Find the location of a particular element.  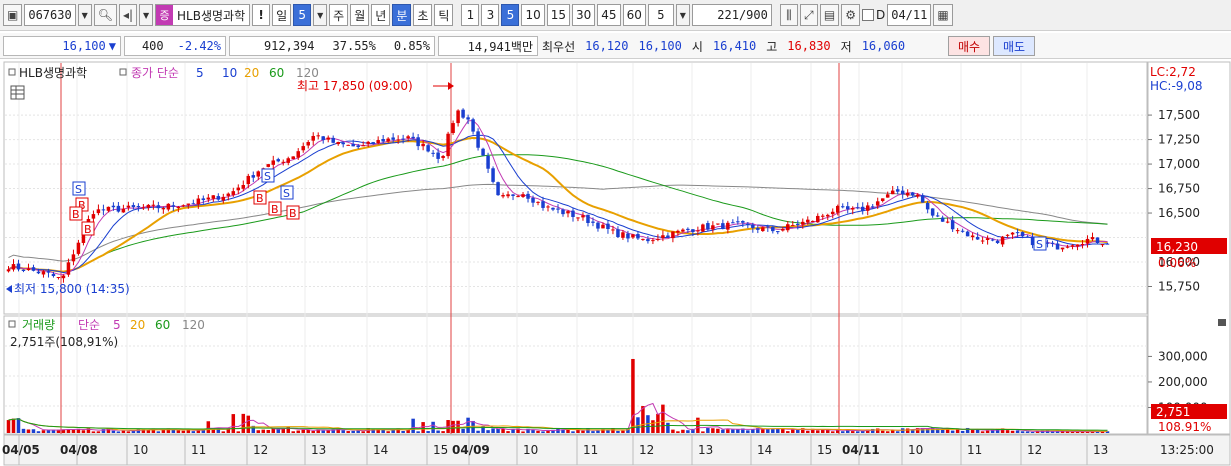

interval-dropdown-button: ▼ is located at coordinates (682, 15).